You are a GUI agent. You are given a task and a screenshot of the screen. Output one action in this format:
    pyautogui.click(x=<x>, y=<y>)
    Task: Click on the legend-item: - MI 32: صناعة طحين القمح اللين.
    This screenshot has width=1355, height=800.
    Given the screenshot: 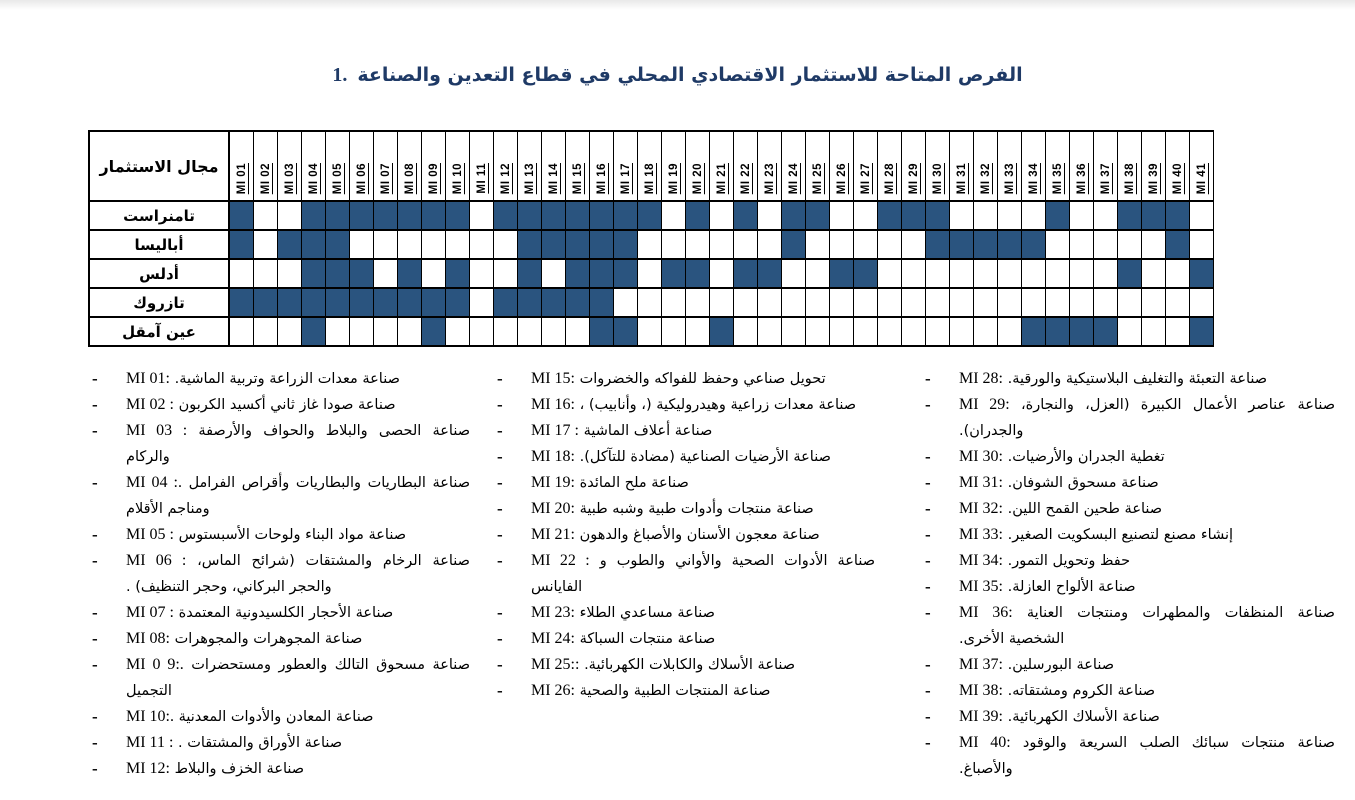 What is the action you would take?
    pyautogui.click(x=1130, y=509)
    